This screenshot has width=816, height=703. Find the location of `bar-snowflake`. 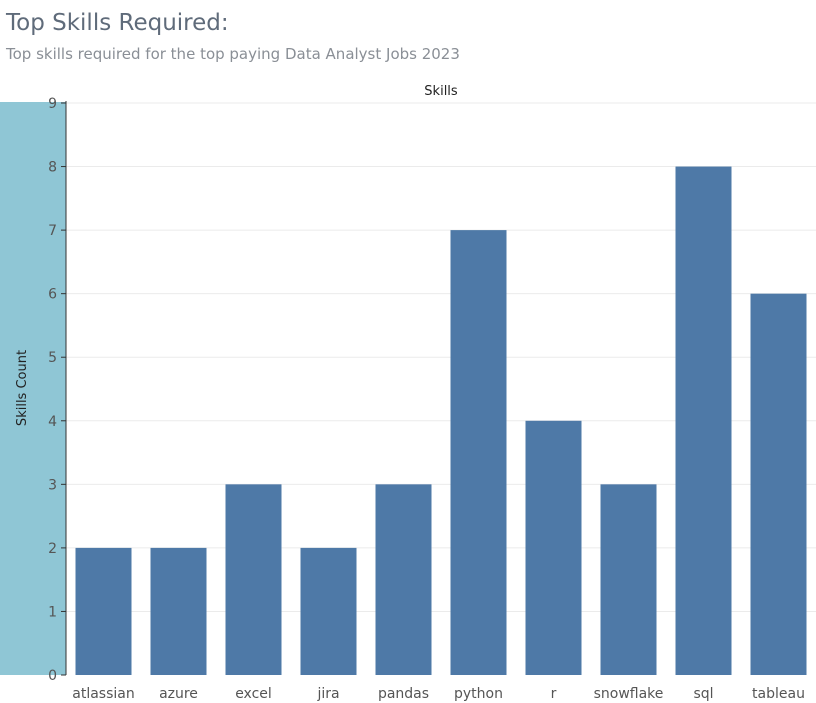

bar-snowflake is located at coordinates (628, 579).